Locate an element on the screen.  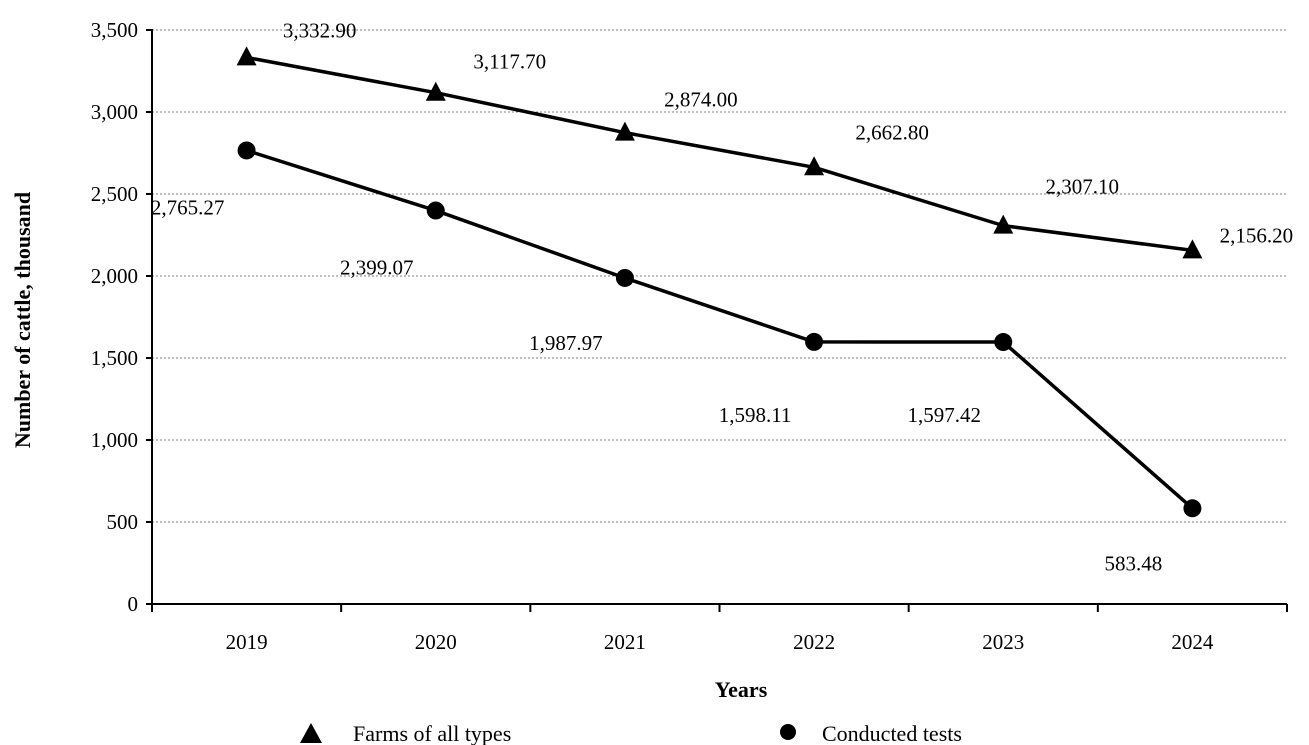
legend-item-tests: Conducted tests is located at coordinates (871, 733).